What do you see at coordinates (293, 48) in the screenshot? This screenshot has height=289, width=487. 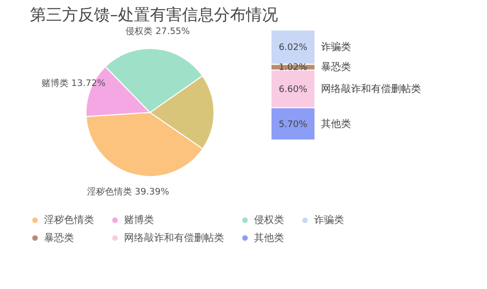 I see `data-label: 6.02%` at bounding box center [293, 48].